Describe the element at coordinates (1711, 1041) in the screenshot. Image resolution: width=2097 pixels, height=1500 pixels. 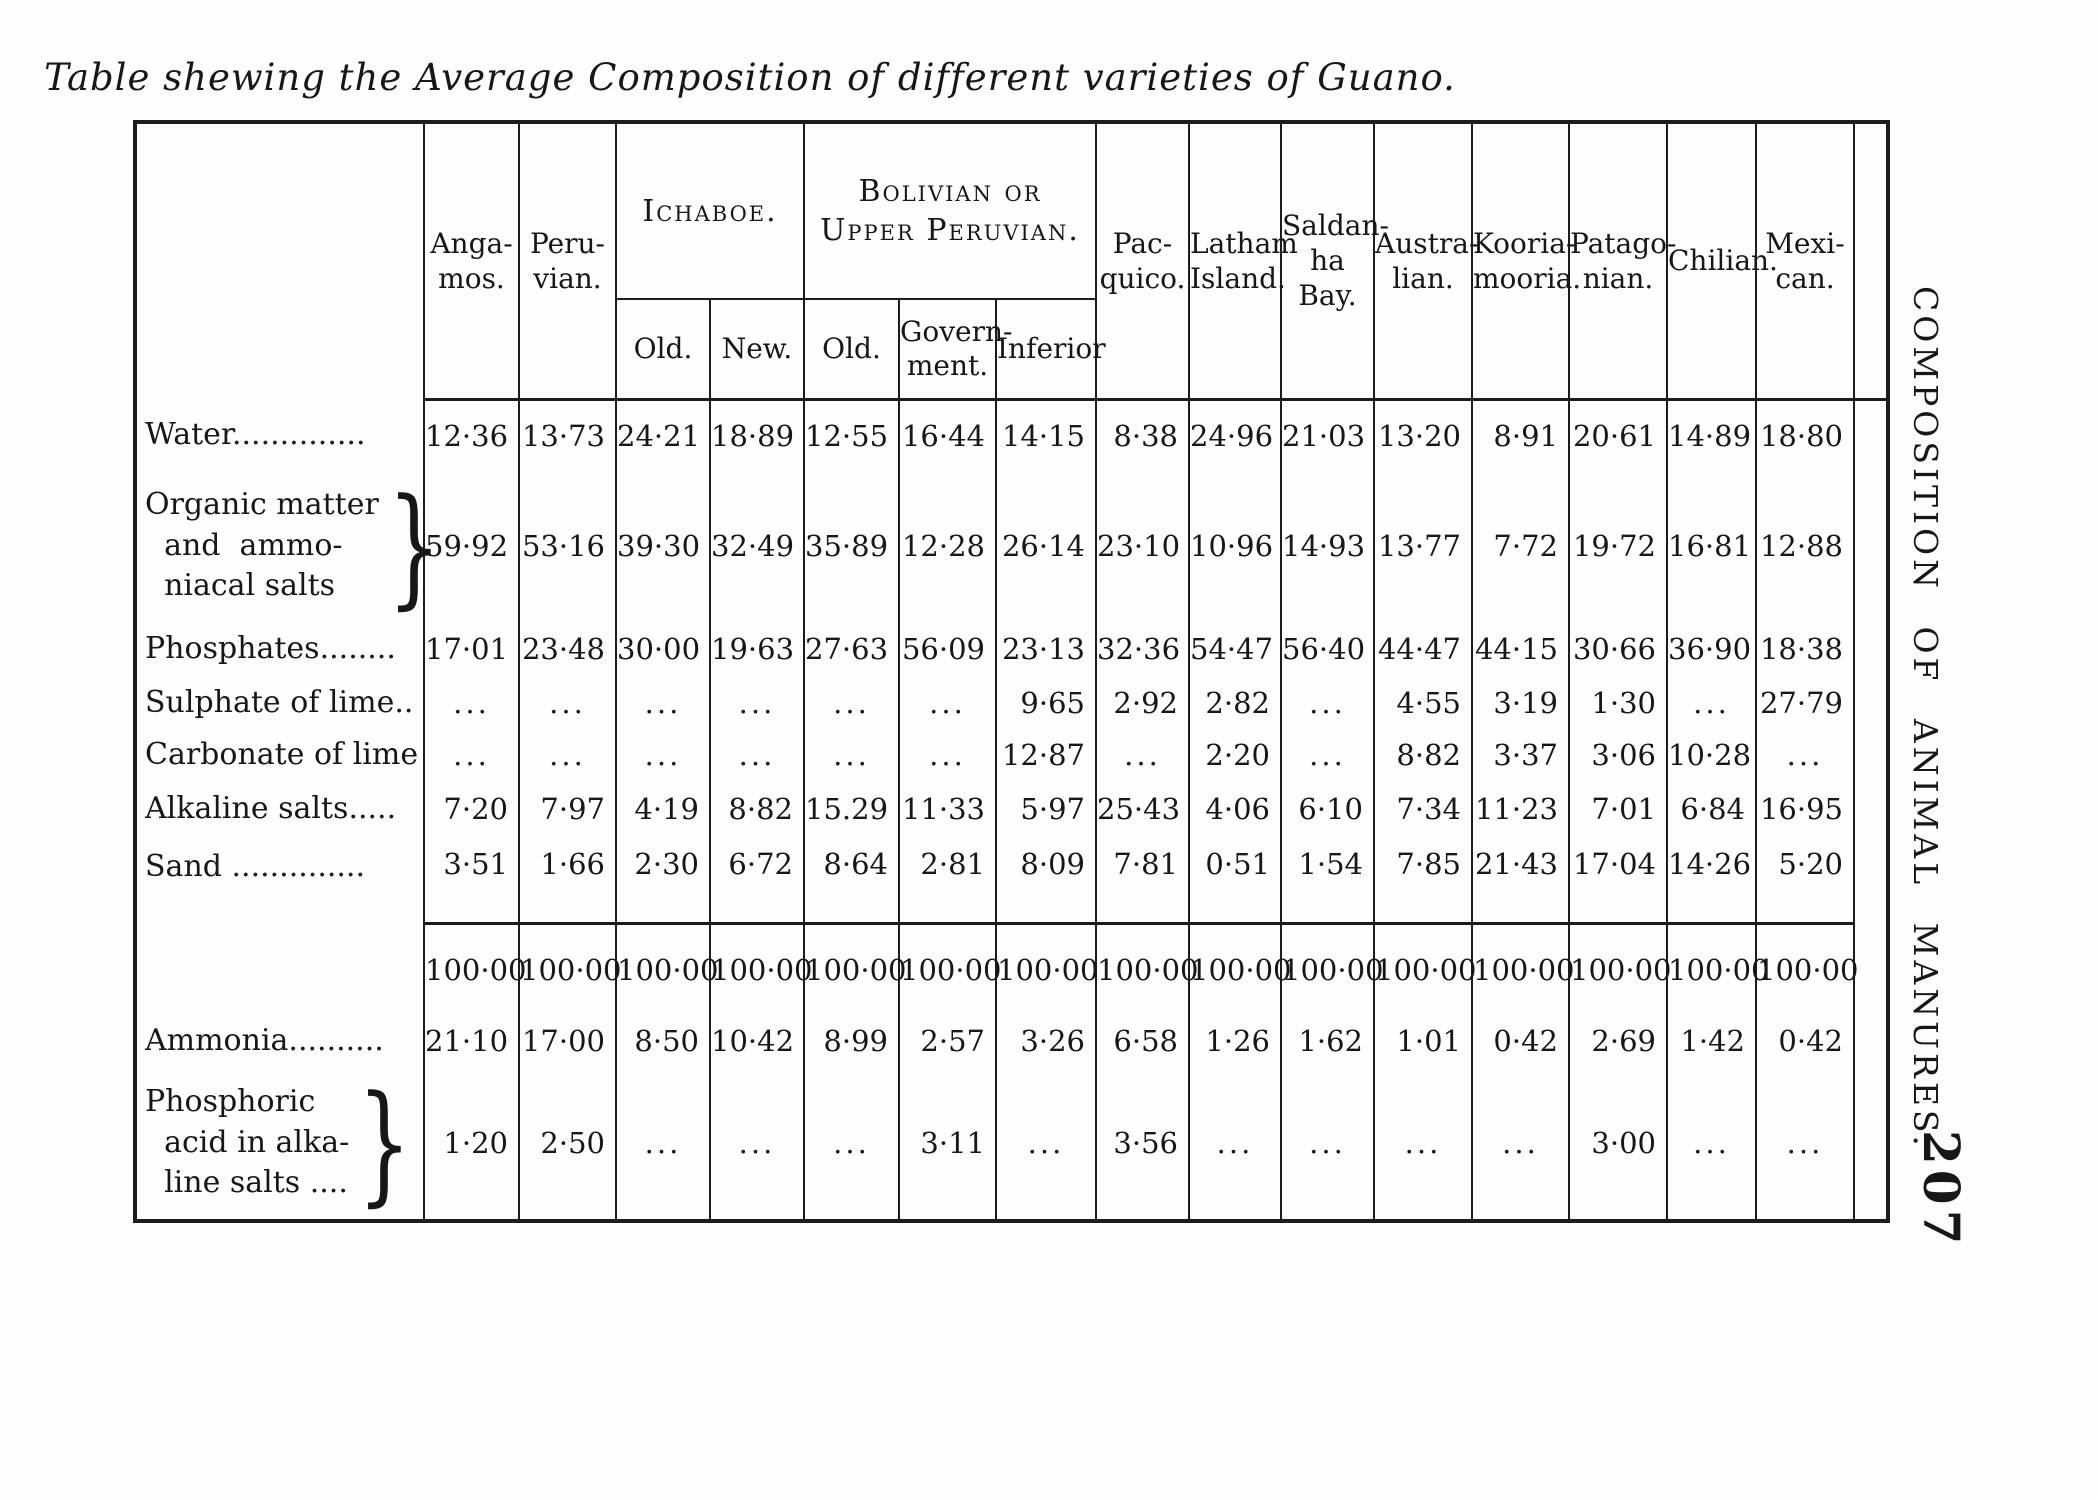
I see `value-cell: 1·42` at that location.